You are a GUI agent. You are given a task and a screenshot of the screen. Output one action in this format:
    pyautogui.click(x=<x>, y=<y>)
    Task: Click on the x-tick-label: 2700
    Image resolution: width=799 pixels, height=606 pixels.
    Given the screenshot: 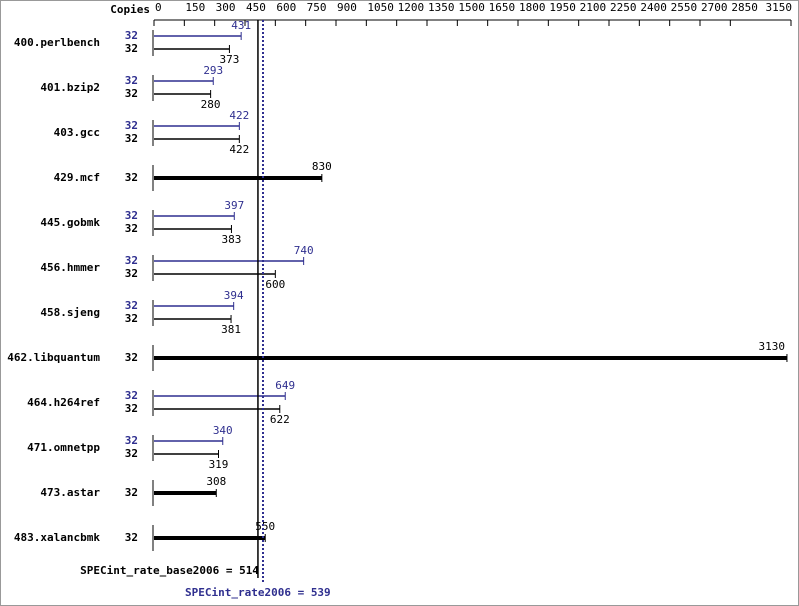 What is the action you would take?
    pyautogui.click(x=714, y=7)
    